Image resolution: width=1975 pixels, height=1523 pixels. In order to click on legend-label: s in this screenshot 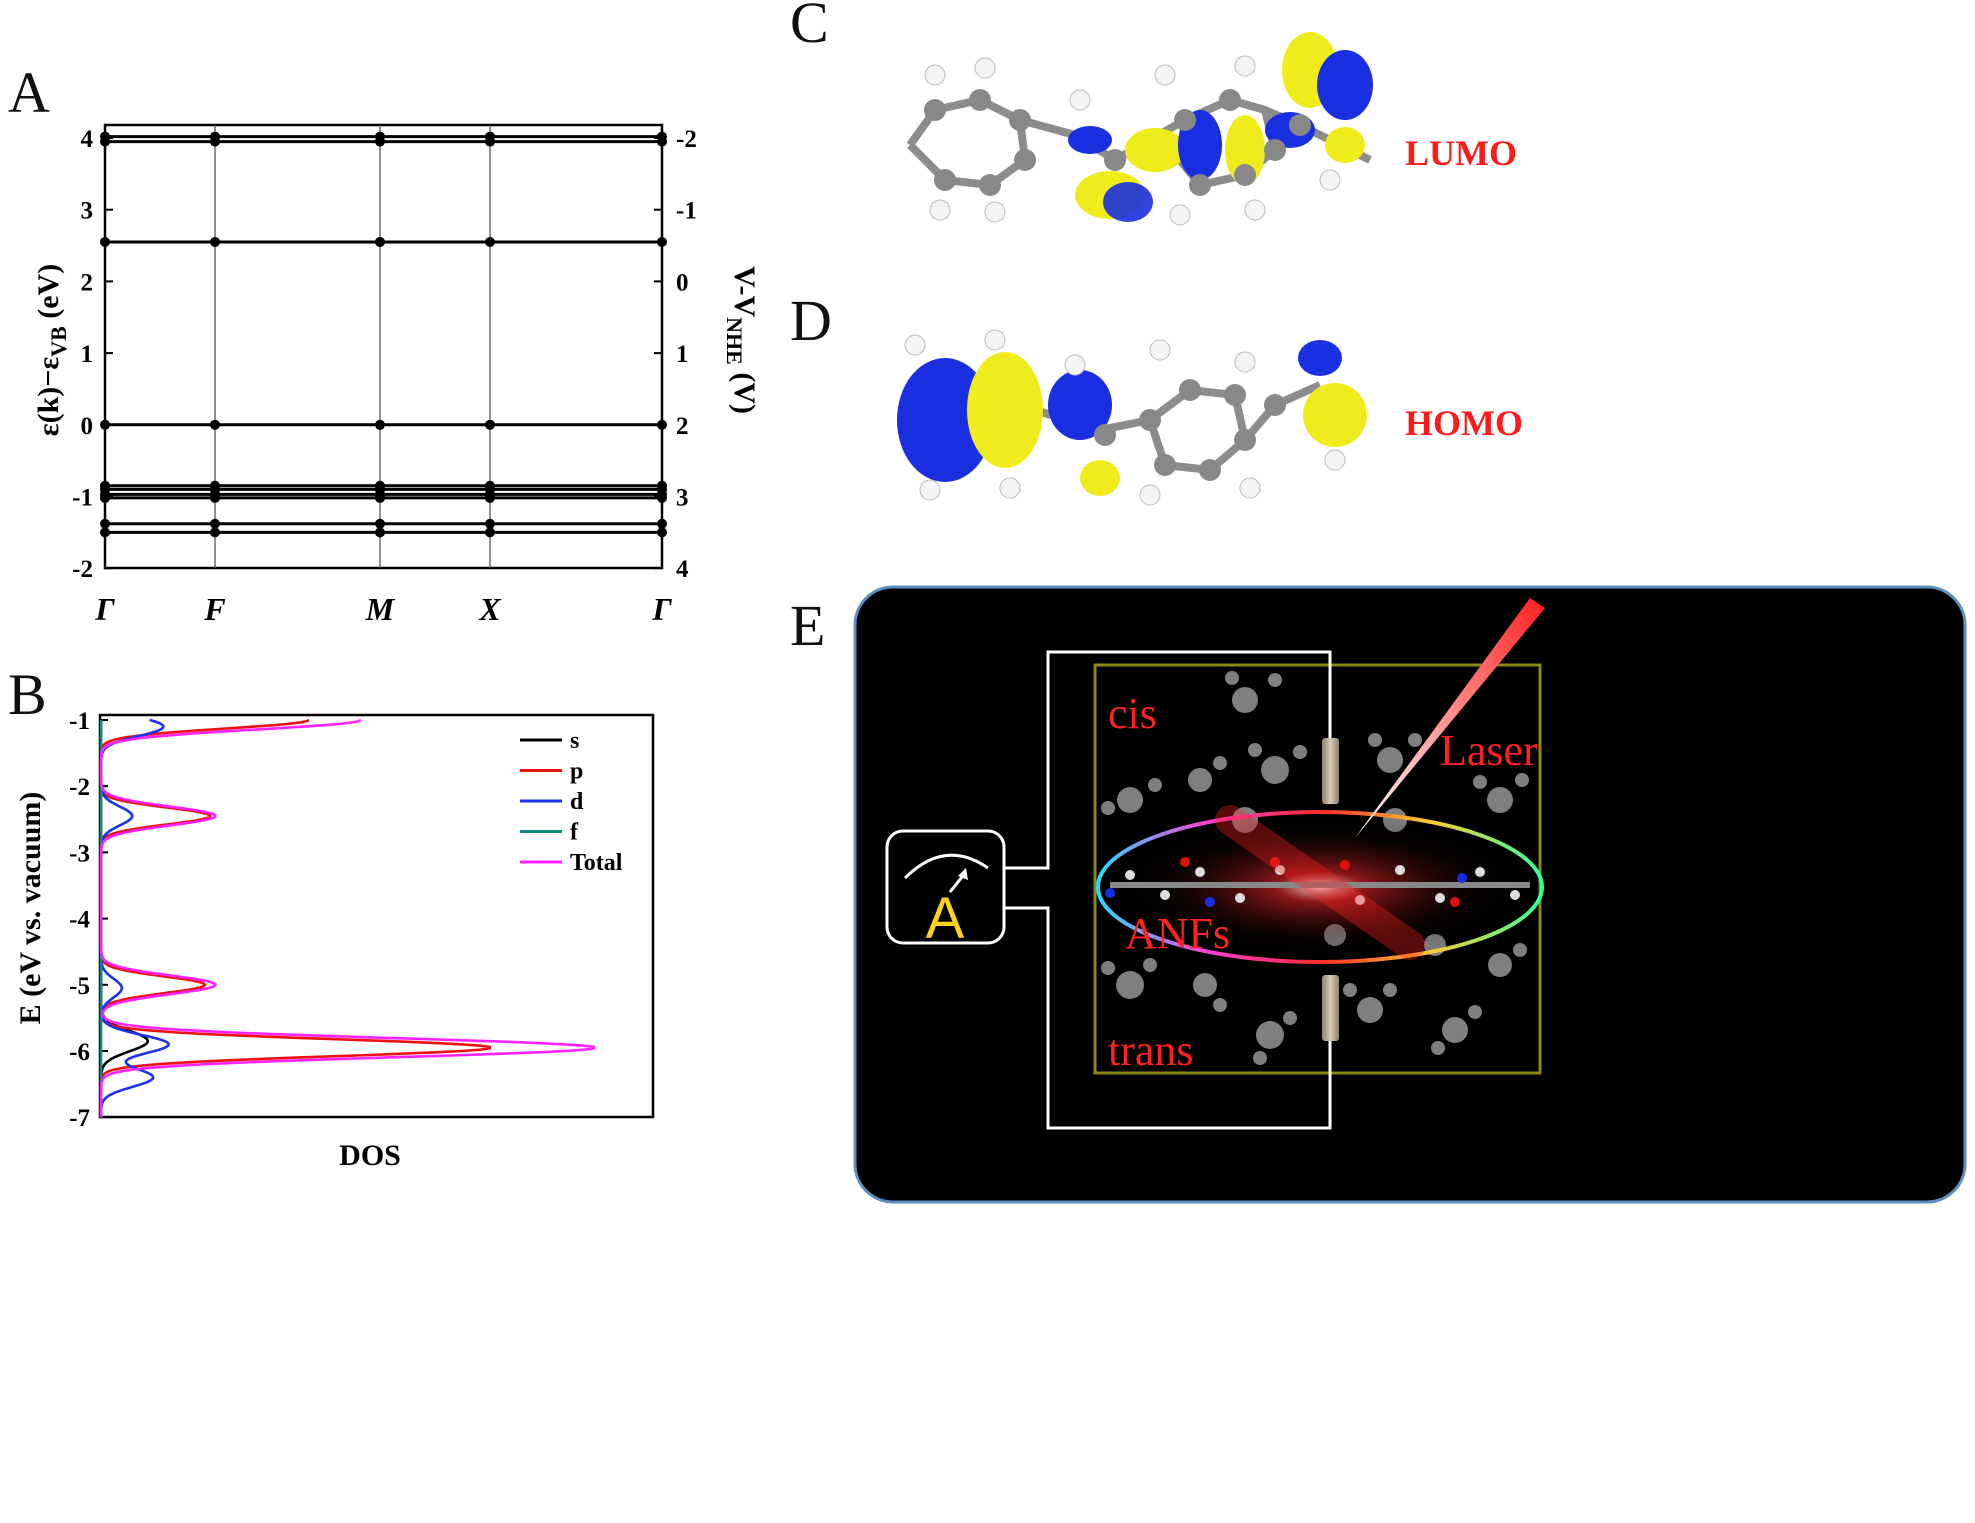, I will do `click(574, 741)`.